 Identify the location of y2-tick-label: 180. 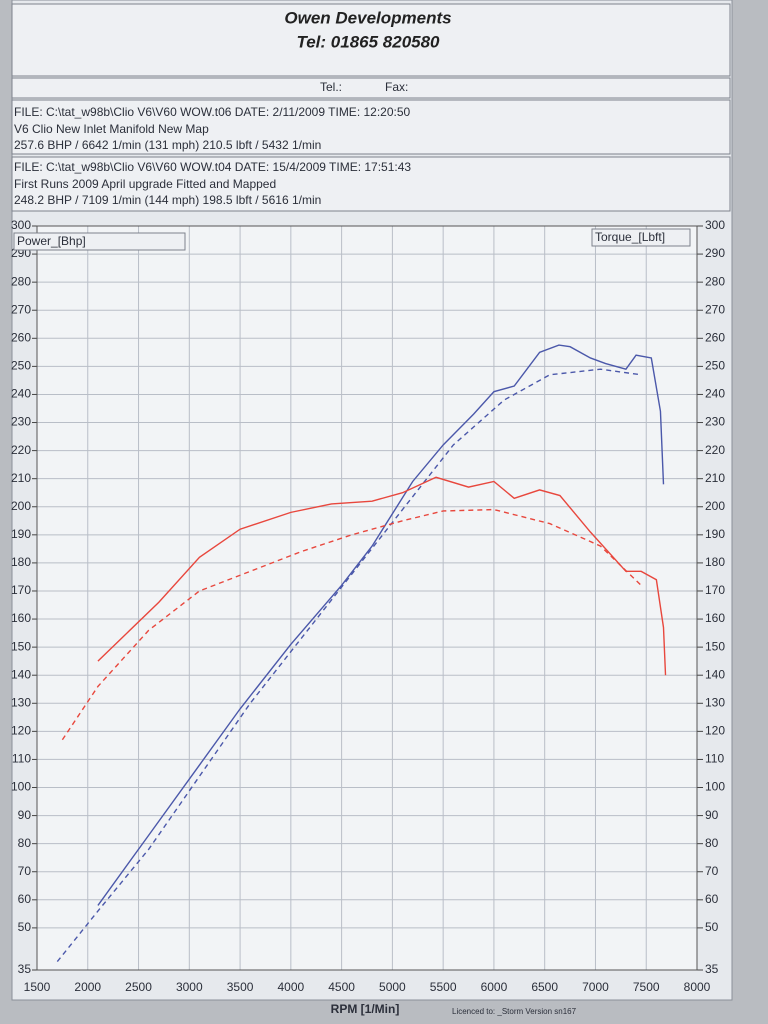
(715, 562).